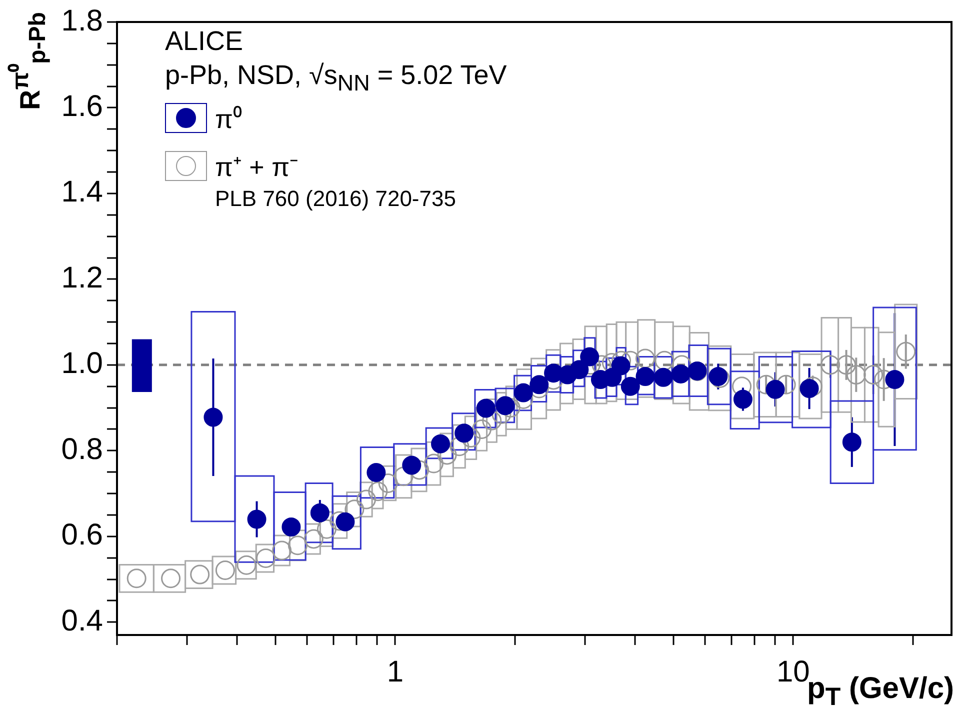 The width and height of the screenshot is (962, 720). I want to click on x-axis-title: p$_{T}$ (GeV/c), so click(880, 692).